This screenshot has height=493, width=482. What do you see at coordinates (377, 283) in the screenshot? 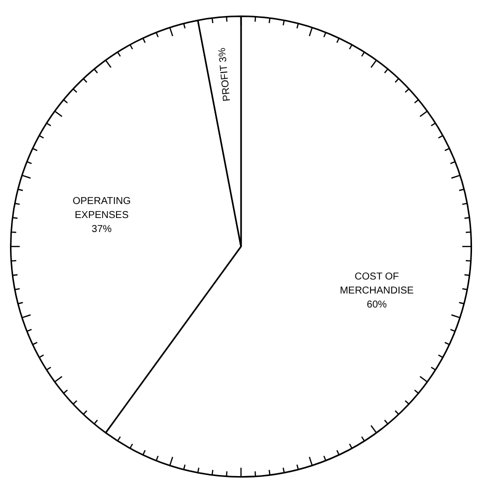
I see `slice-label: COST OF MERCHANDISE` at bounding box center [377, 283].